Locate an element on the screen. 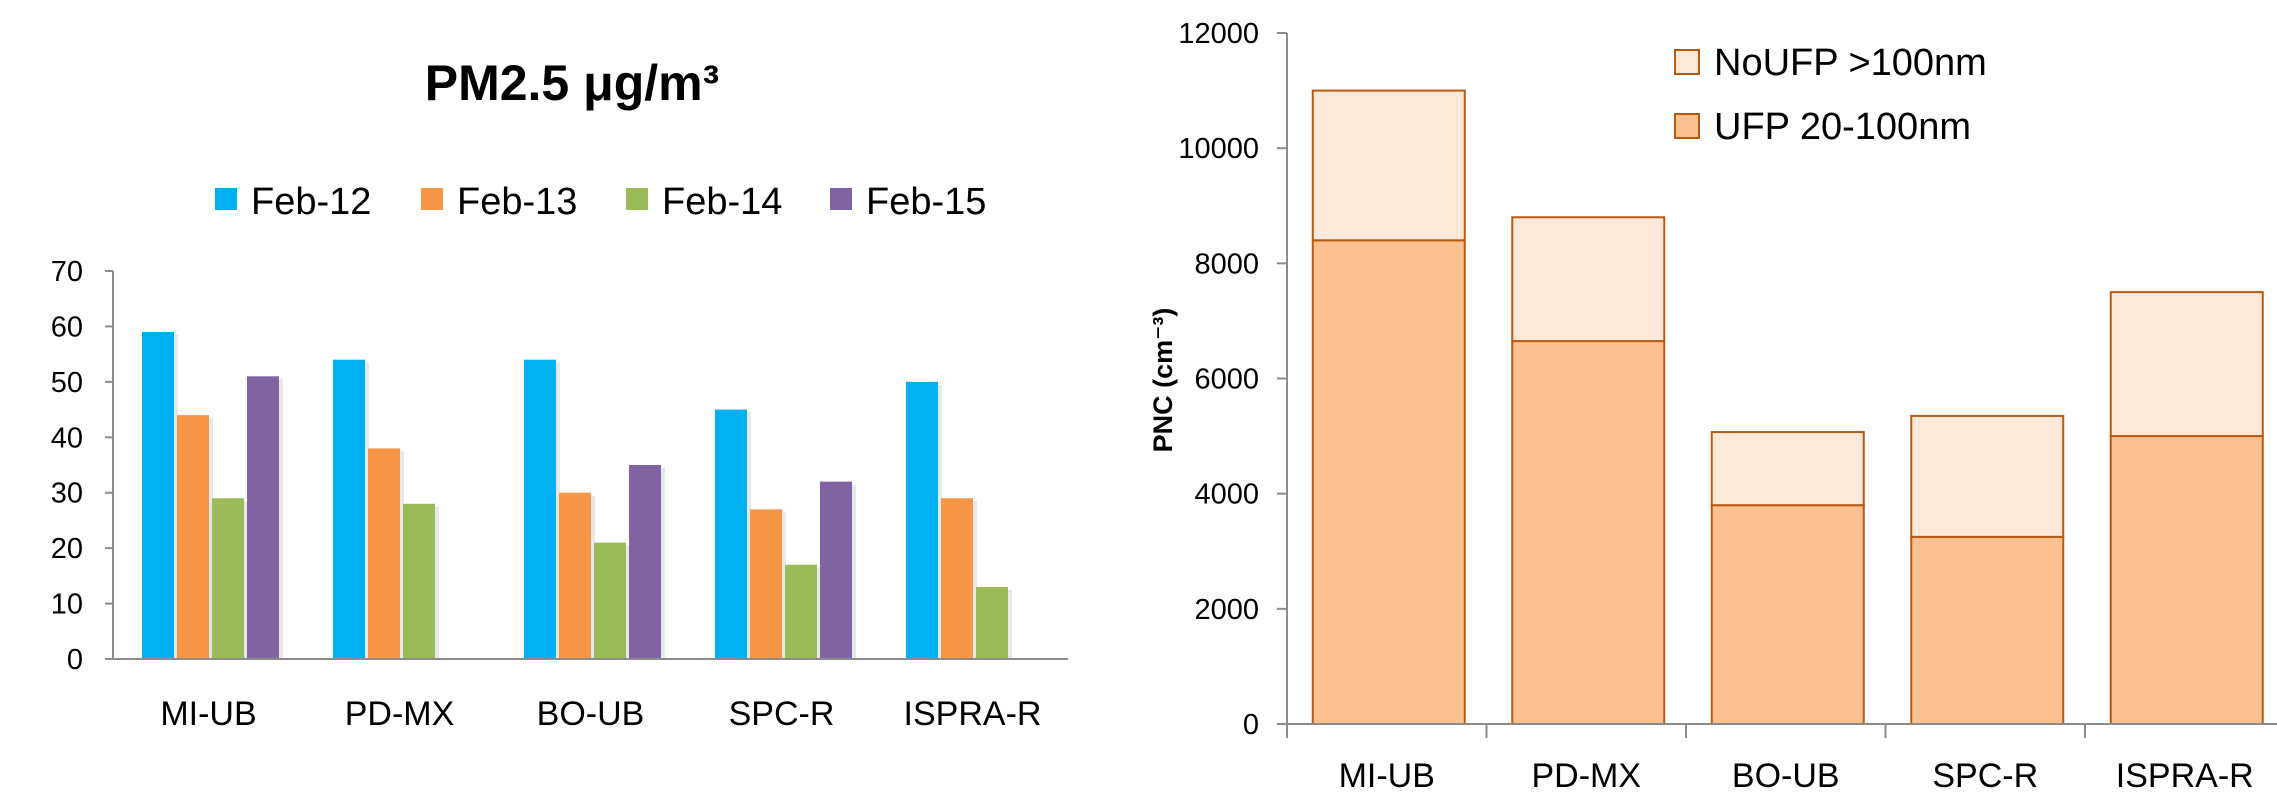  pnc-y-tick-label: 6000 is located at coordinates (1226, 380).